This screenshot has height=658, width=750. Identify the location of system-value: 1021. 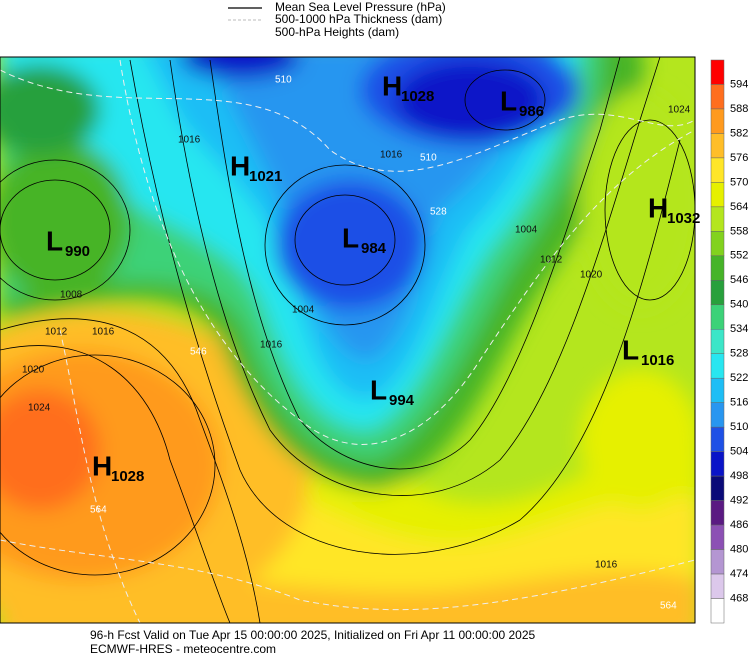
(265, 176).